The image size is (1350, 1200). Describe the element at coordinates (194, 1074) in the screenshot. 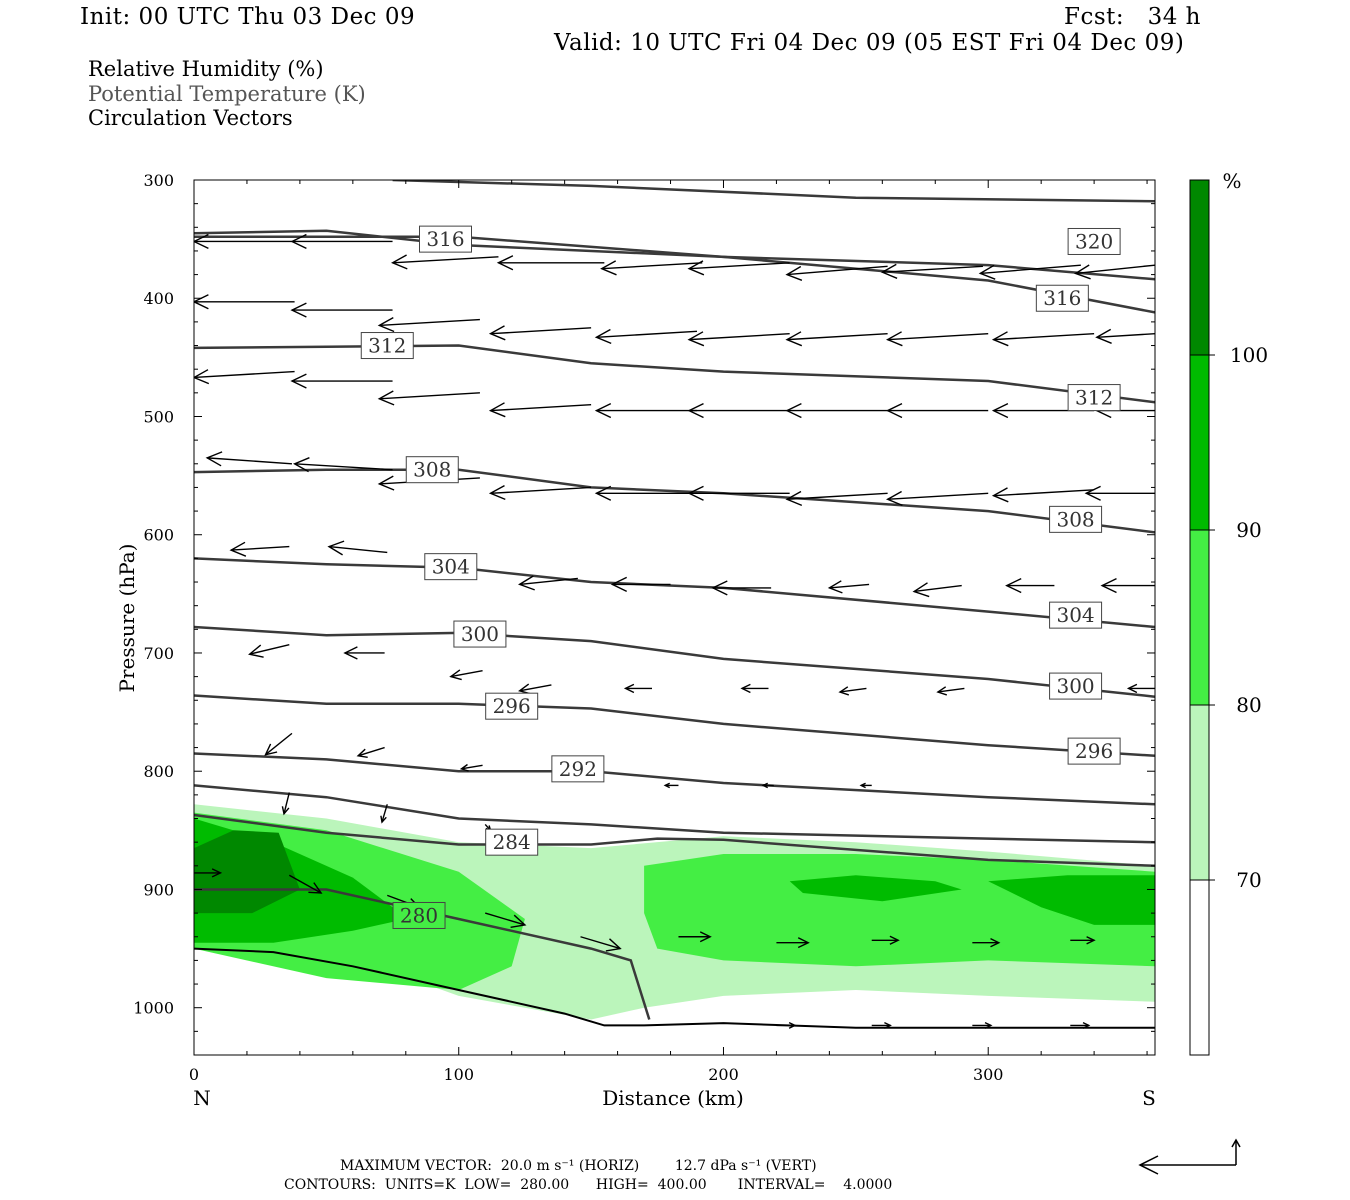

I see `x-tick-label: 0` at that location.